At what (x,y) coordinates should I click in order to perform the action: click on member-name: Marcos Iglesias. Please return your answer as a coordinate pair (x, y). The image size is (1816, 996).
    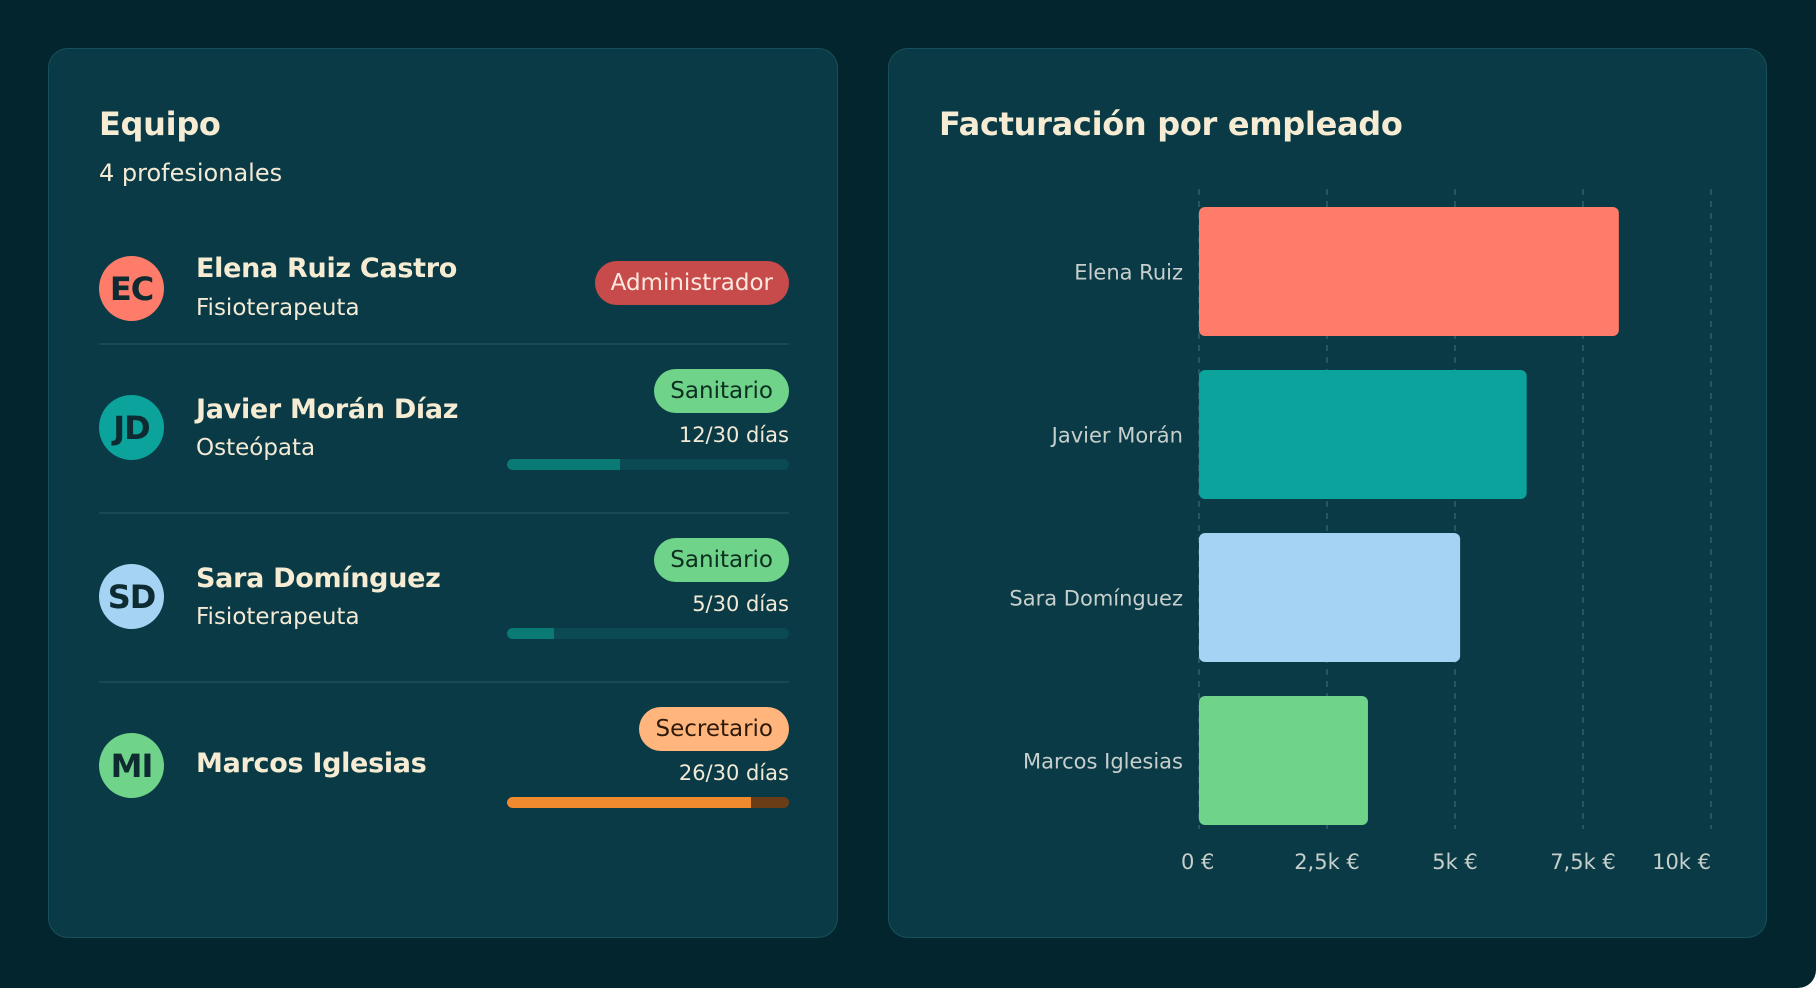
    Looking at the image, I should click on (311, 763).